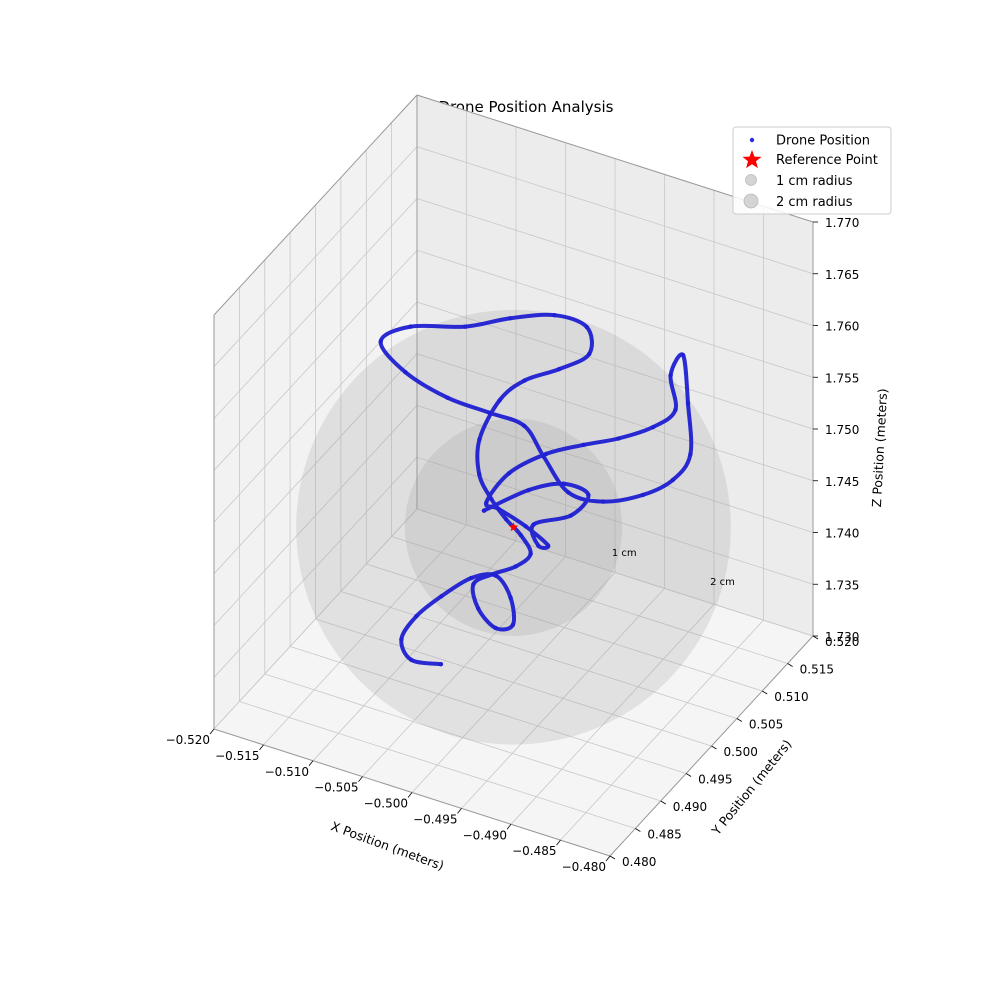  Describe the element at coordinates (386, 804) in the screenshot. I see `x-tick-label: −0.500` at that location.